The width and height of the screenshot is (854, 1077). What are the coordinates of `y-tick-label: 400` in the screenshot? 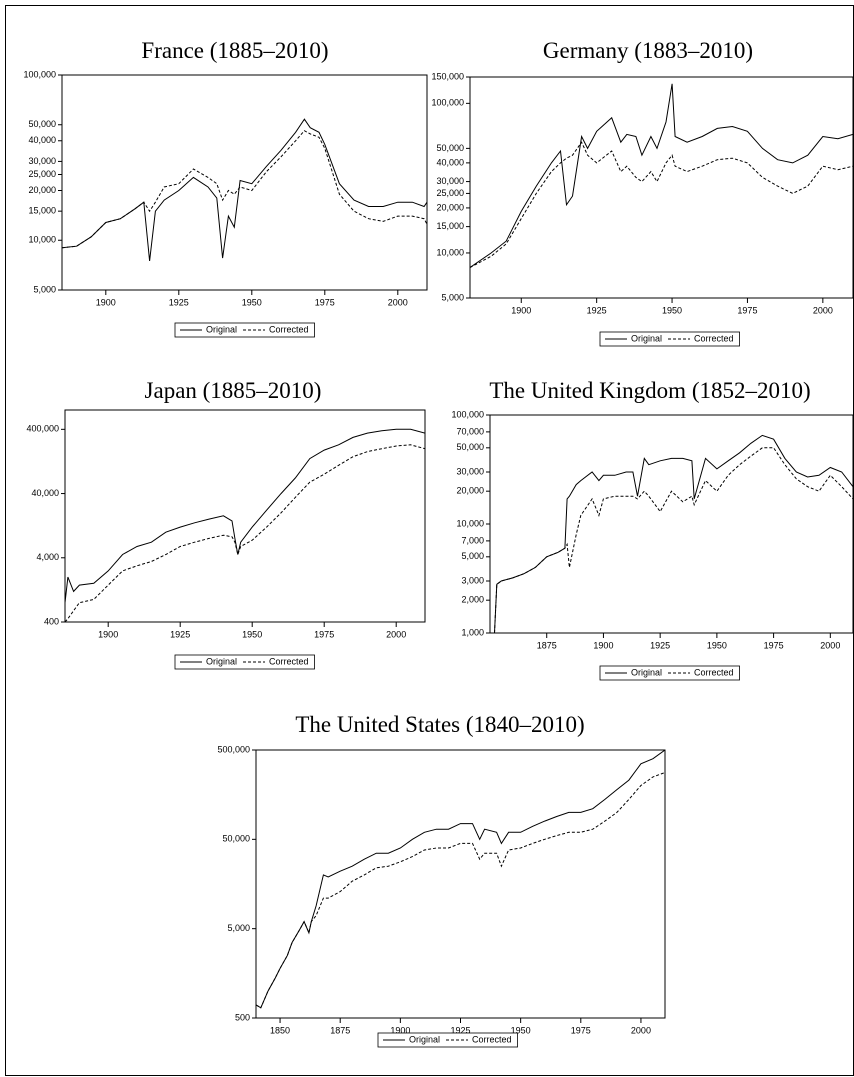 It's located at (51, 621).